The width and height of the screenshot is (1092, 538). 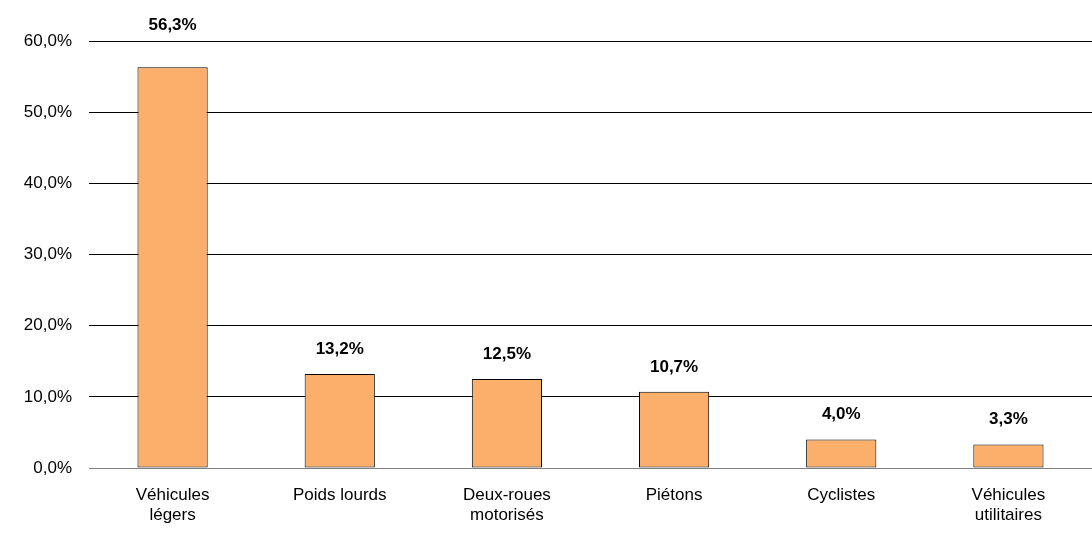 What do you see at coordinates (1008, 419) in the screenshot?
I see `data-label: 3,3%` at bounding box center [1008, 419].